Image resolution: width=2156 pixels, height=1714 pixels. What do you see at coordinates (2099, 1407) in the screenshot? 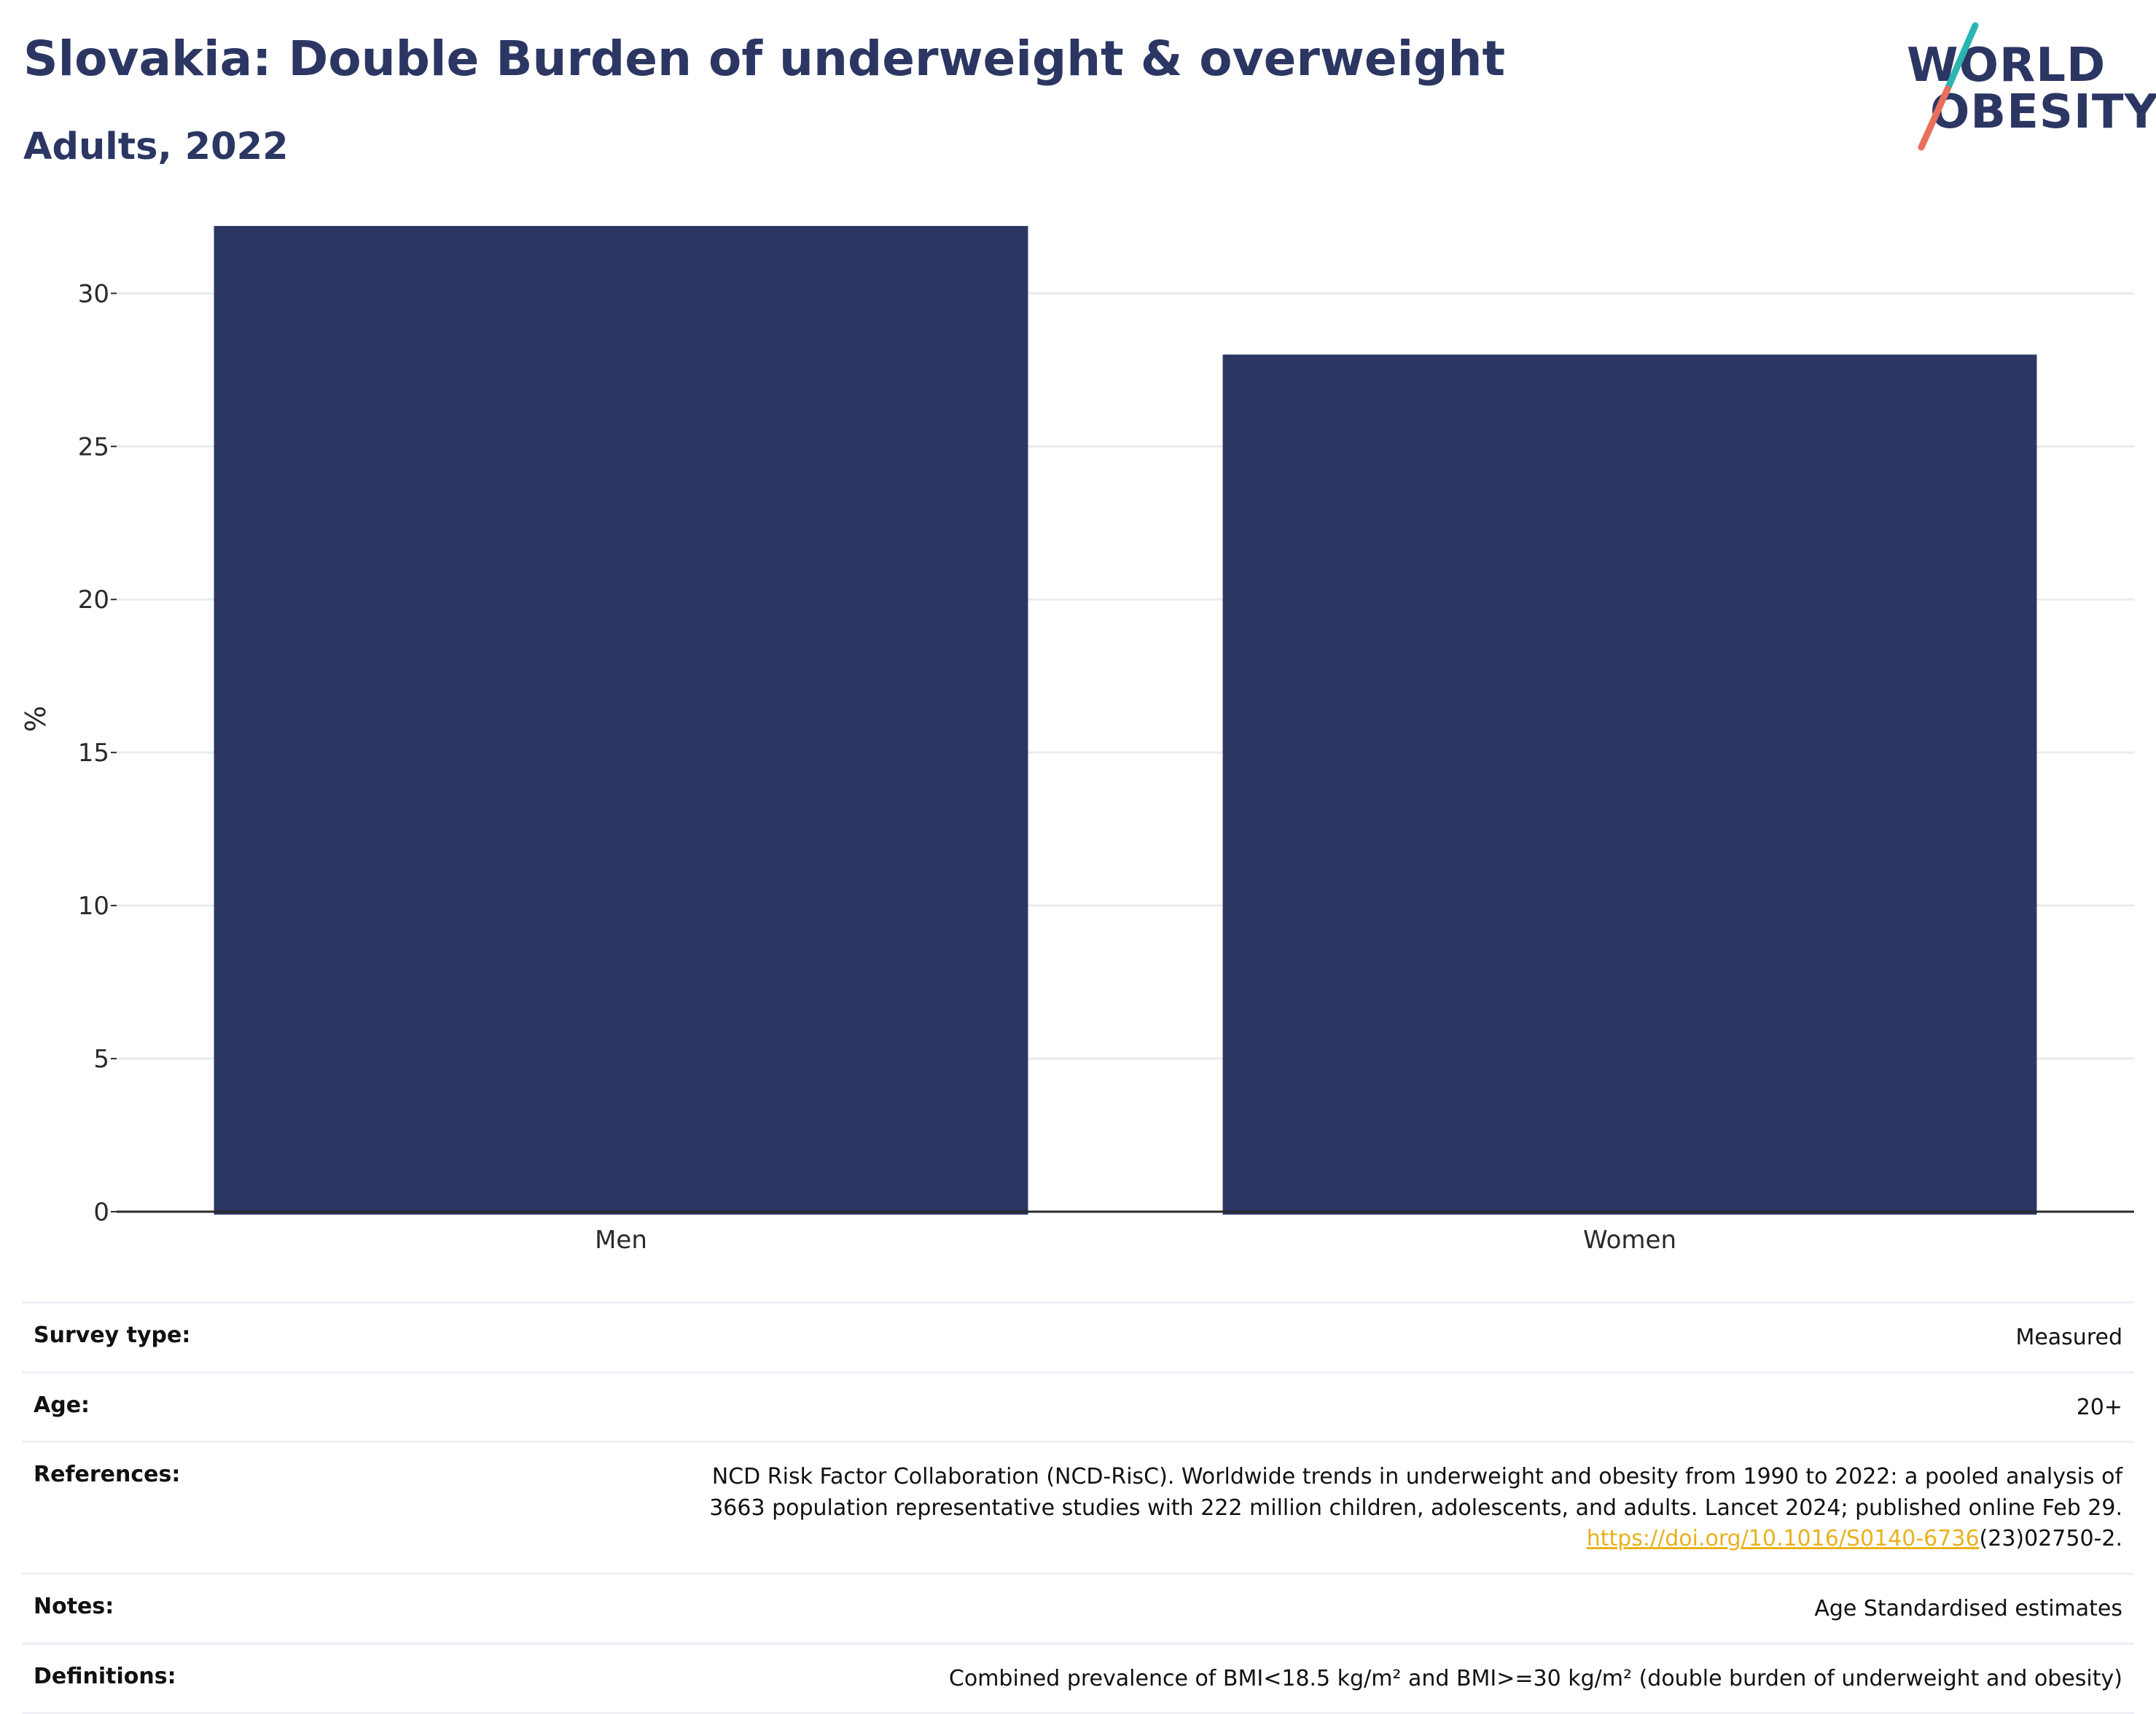
I see `age-value: 20+` at bounding box center [2099, 1407].